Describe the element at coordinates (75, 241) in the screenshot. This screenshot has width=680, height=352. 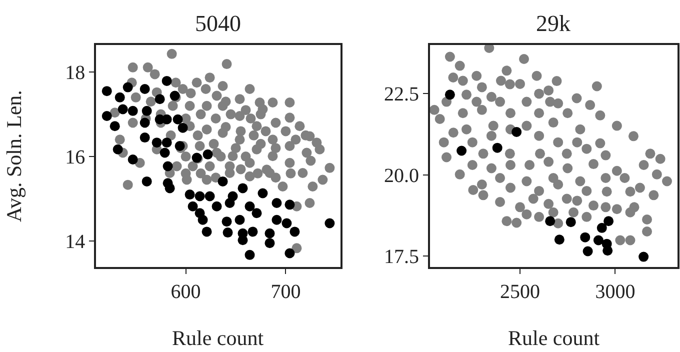
I see `y-tick-label: 14` at that location.